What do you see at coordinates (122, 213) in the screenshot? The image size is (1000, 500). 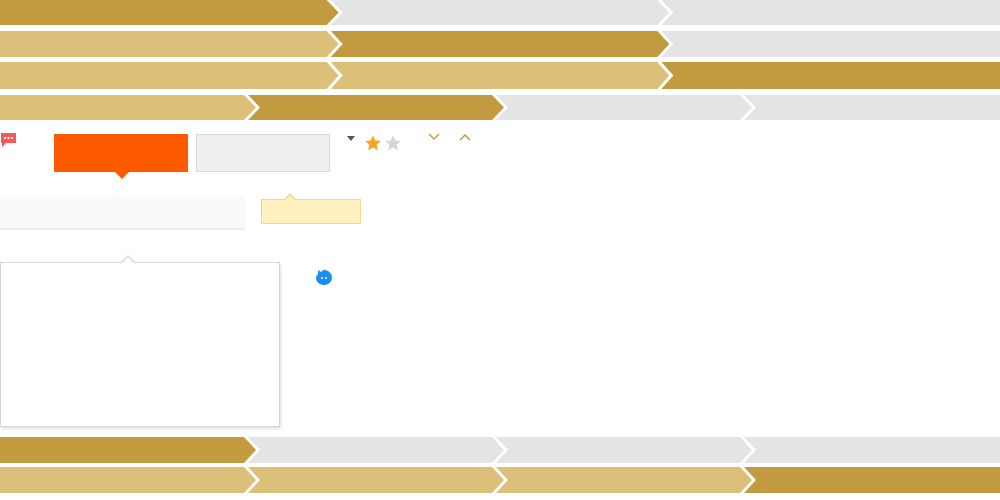 I see `light-panel` at bounding box center [122, 213].